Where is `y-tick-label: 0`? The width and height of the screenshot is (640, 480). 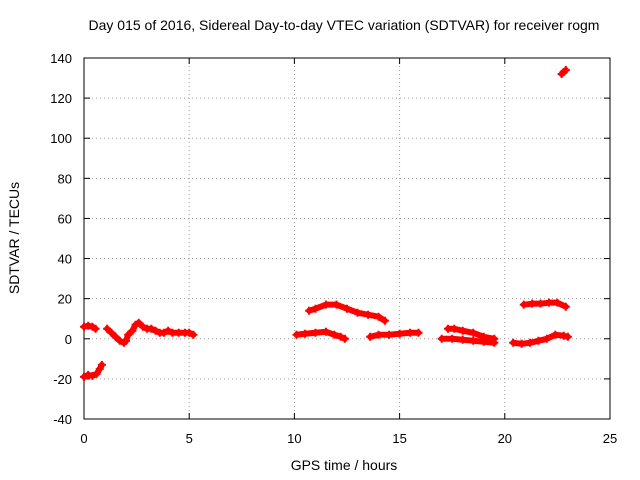
y-tick-label: 0 is located at coordinates (68, 339).